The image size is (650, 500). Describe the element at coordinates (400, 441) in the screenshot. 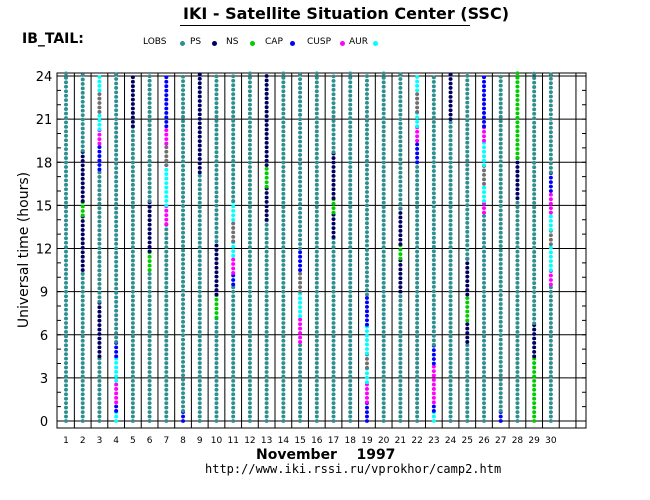

I see `x-tick-label: 21` at that location.